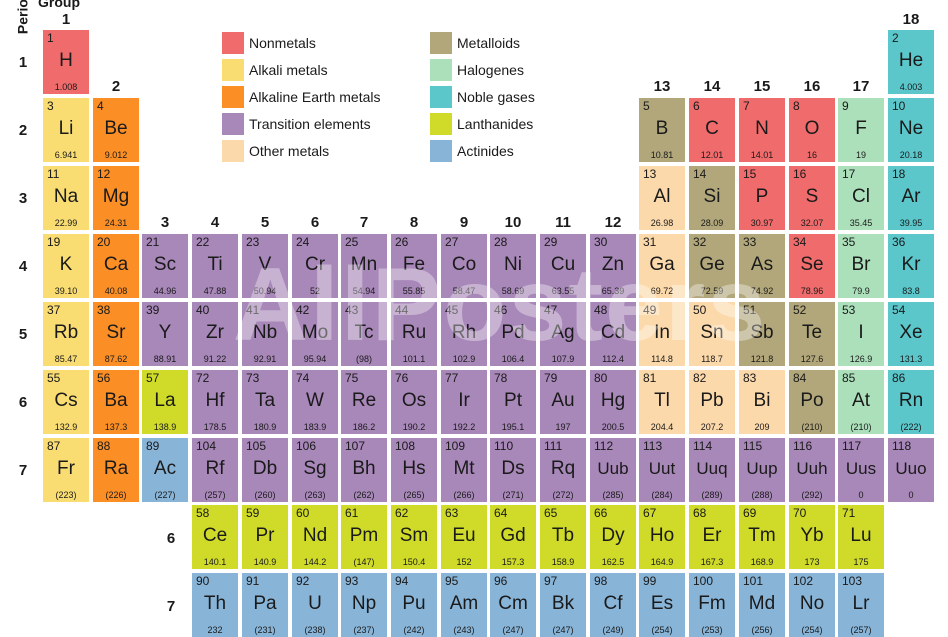 Image resolution: width=948 pixels, height=637 pixels. Describe the element at coordinates (762, 537) in the screenshot. I see `element-cell-tm: 69 Tm 168.9` at that location.